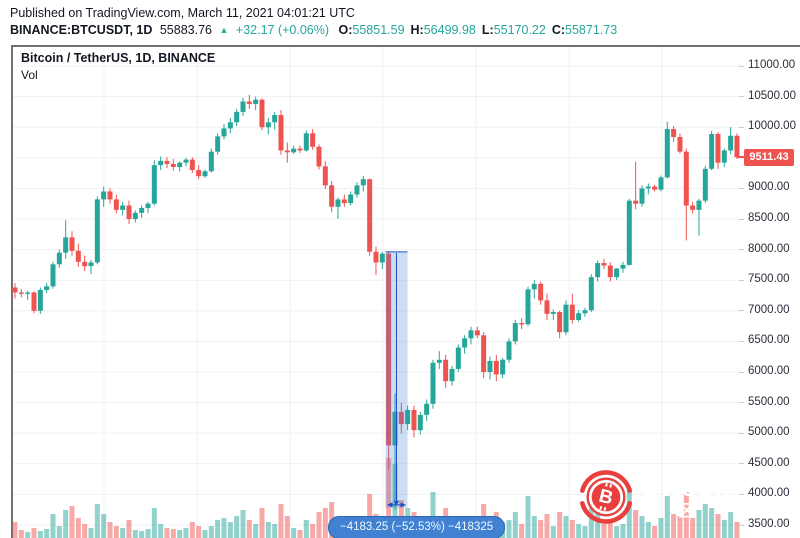  Describe the element at coordinates (606, 496) in the screenshot. I see `btc-b-glyph: B` at that location.